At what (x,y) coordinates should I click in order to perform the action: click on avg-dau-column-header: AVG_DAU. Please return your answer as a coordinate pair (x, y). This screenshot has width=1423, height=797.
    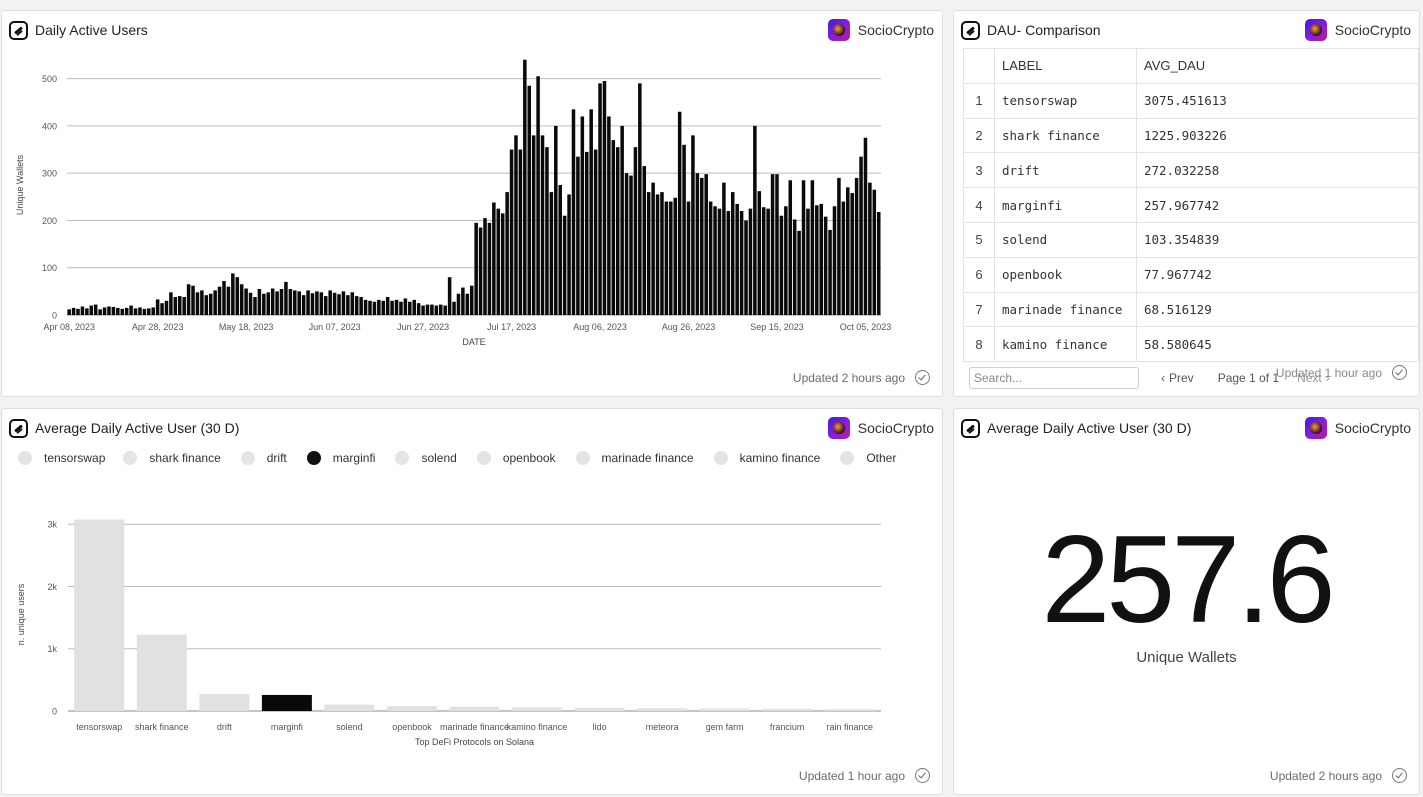
    Looking at the image, I should click on (1277, 66).